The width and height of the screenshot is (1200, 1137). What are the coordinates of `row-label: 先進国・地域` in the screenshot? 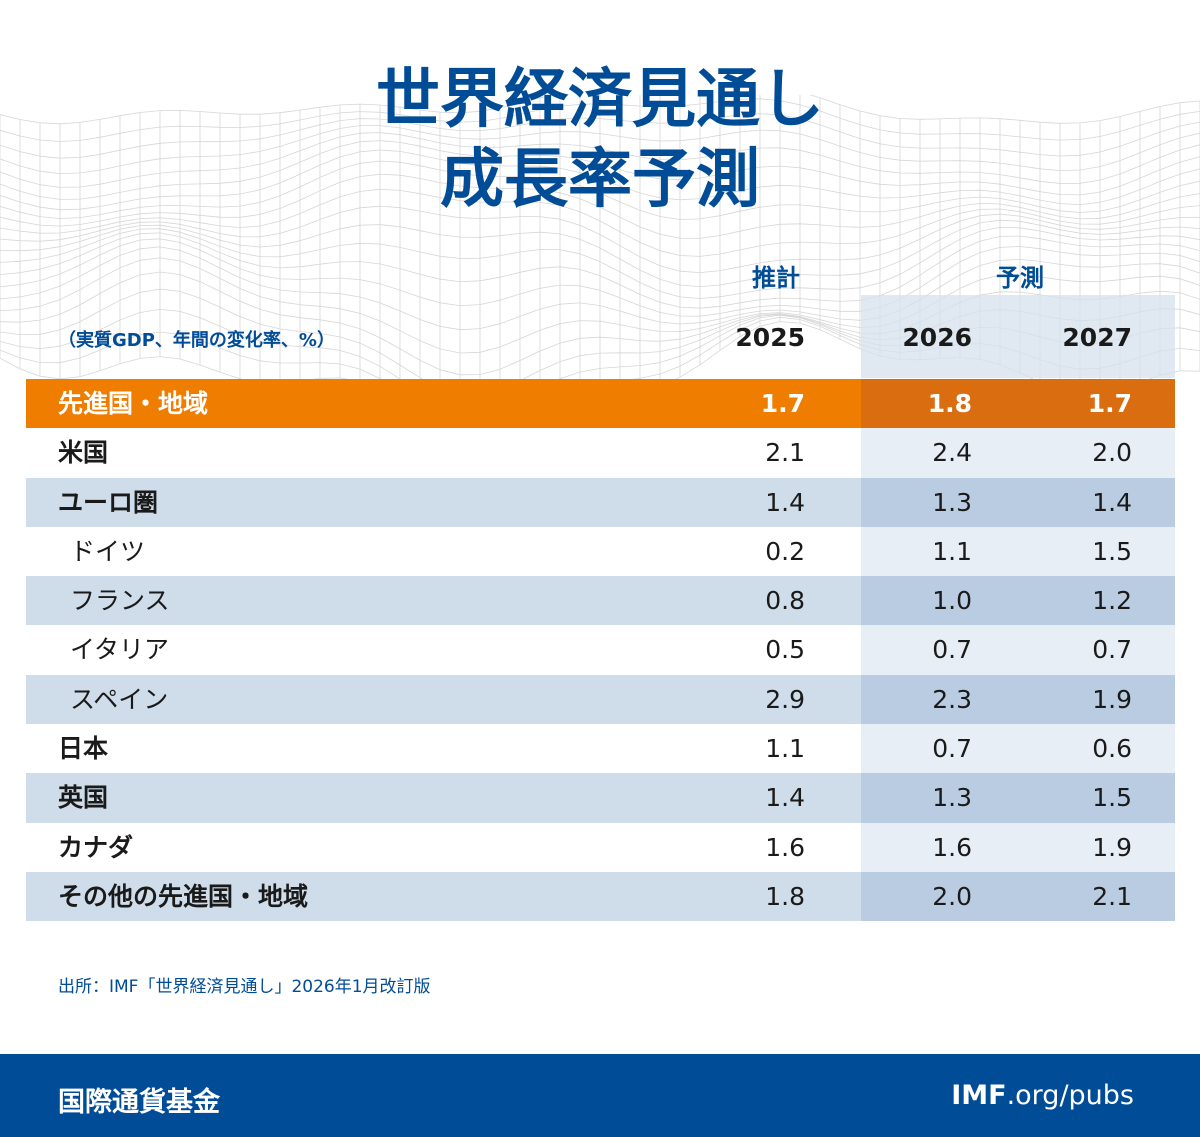 It's located at (133, 403).